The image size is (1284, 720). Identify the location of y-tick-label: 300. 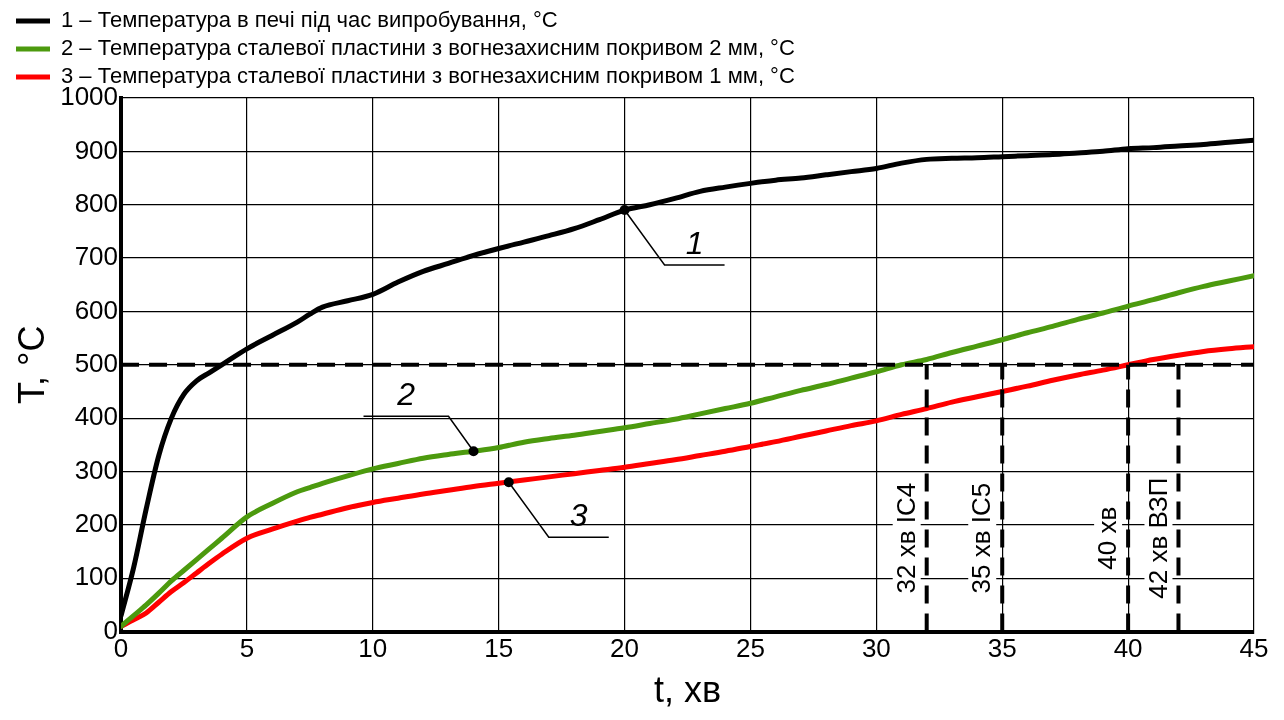
(96, 469).